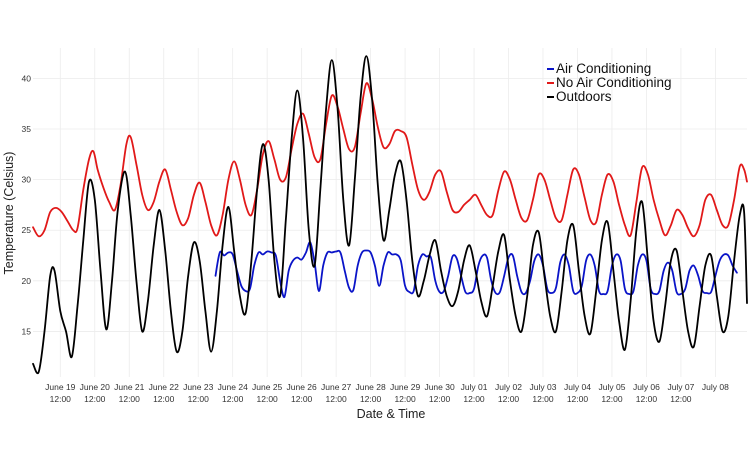 The image size is (750, 469). Describe the element at coordinates (611, 387) in the screenshot. I see `x-tick-label: July 05` at that location.